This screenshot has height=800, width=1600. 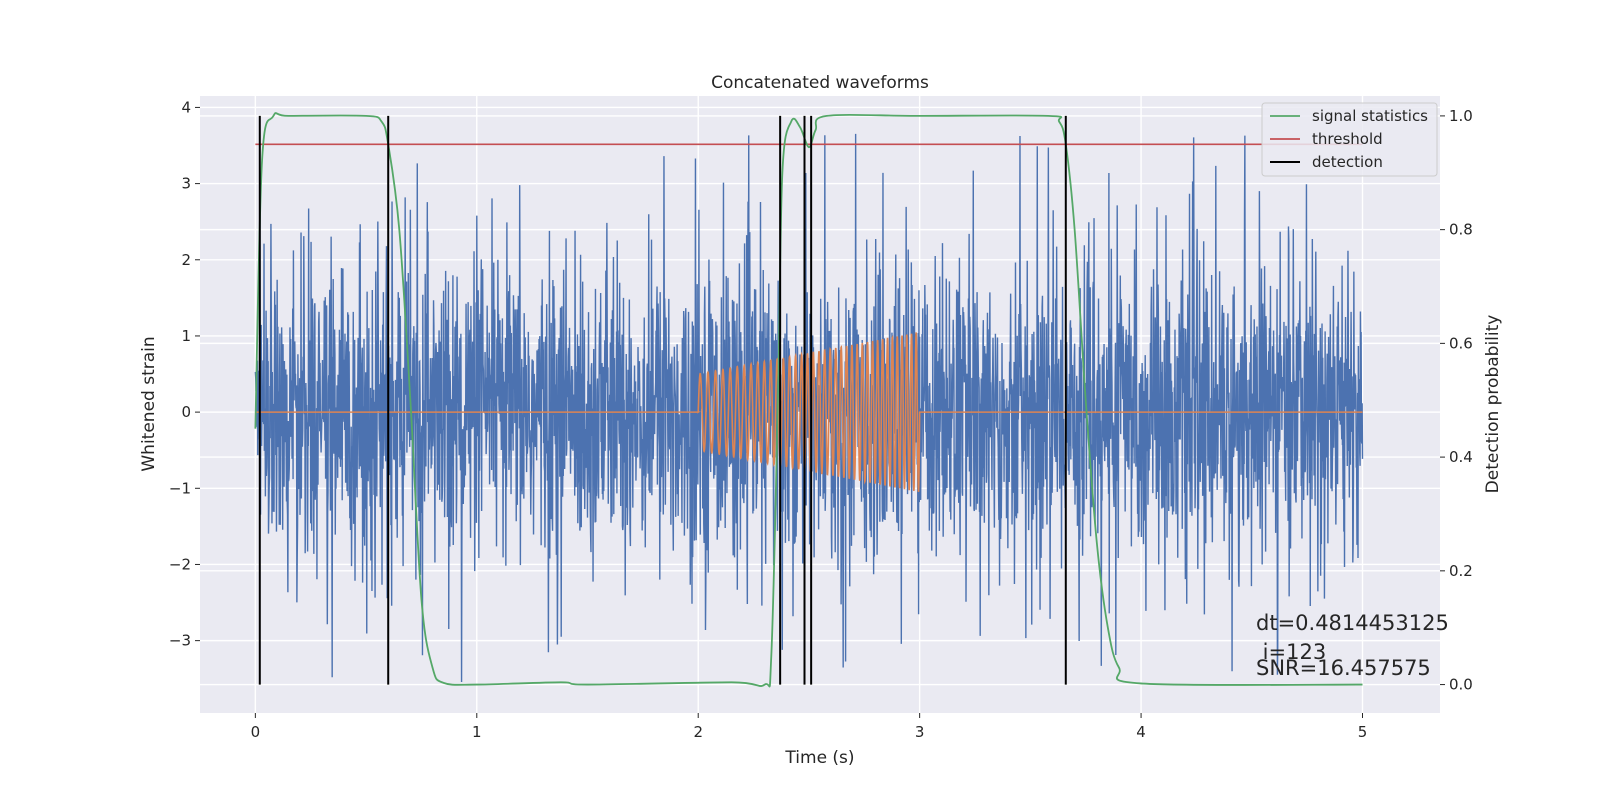 What do you see at coordinates (809, 412) in the screenshot?
I see `waveform-series-line` at bounding box center [809, 412].